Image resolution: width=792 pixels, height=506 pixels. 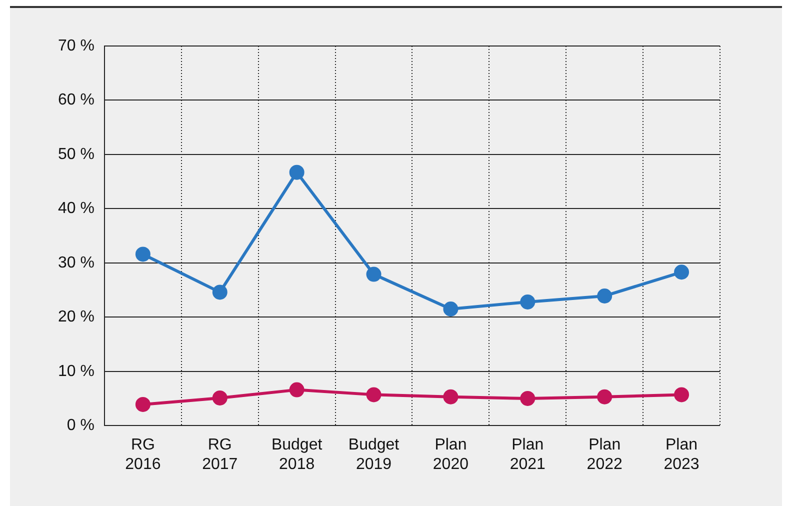 I want to click on y-tick-label: 30 %, so click(x=76, y=263).